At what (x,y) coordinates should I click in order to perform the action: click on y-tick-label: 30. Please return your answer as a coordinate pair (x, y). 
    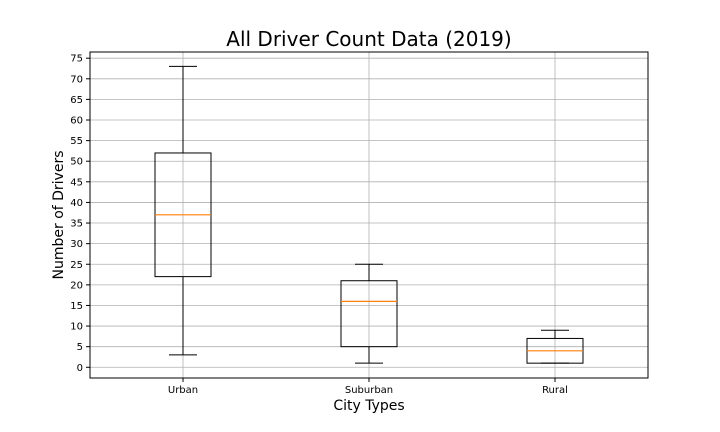
    Looking at the image, I should click on (76, 244).